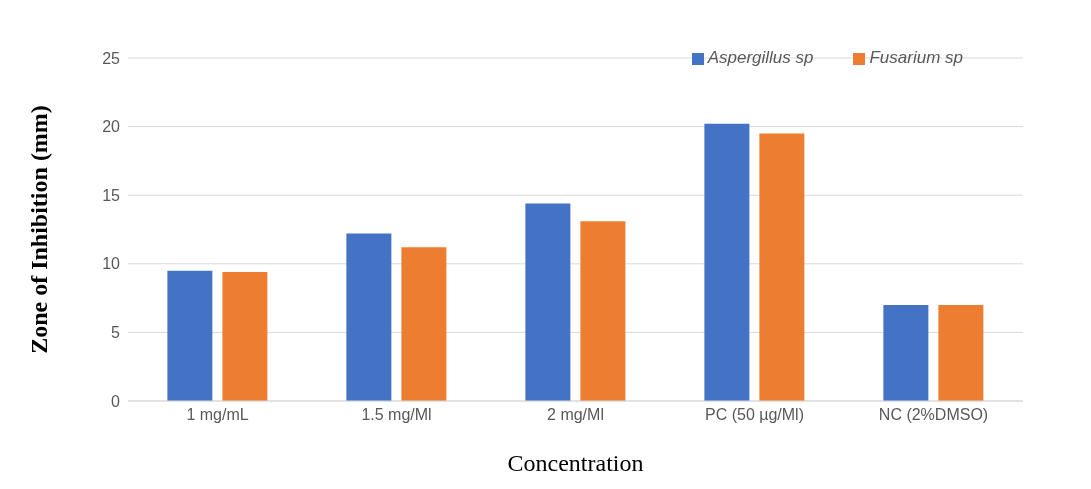 This screenshot has height=489, width=1091. Describe the element at coordinates (111, 58) in the screenshot. I see `y-tick-label: 25` at that location.